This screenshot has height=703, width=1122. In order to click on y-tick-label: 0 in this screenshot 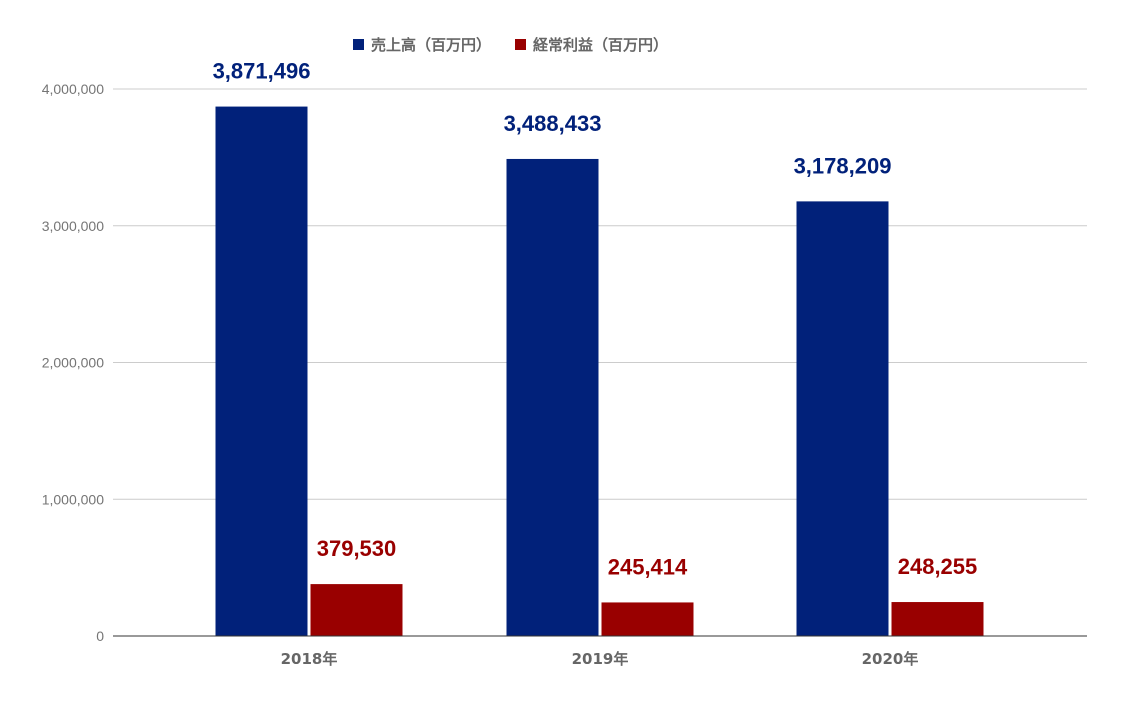, I will do `click(100, 636)`.